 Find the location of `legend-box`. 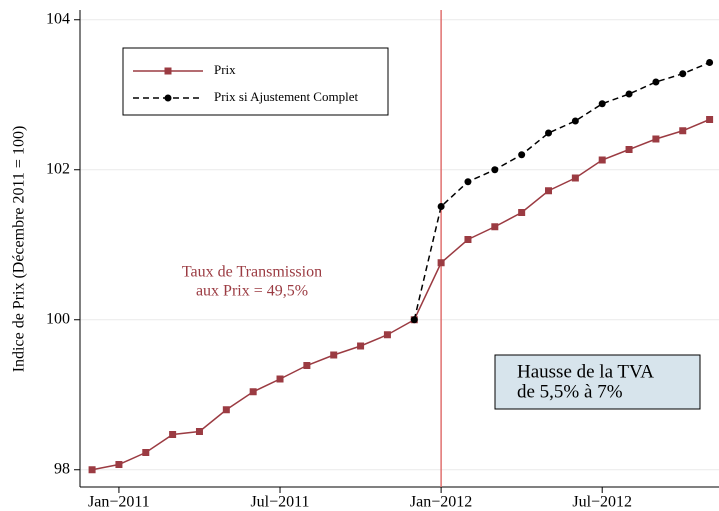

legend-box is located at coordinates (255, 81).